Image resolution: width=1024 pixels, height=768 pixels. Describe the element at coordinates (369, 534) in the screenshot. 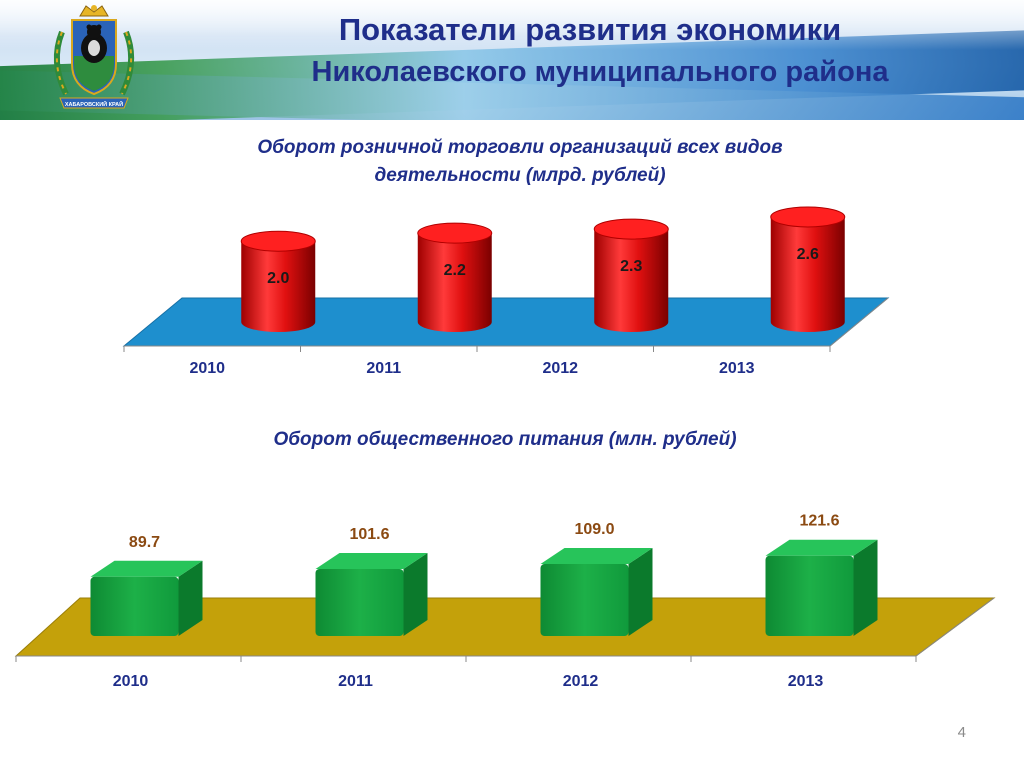

I see `catering-value-label: 101.6` at that location.